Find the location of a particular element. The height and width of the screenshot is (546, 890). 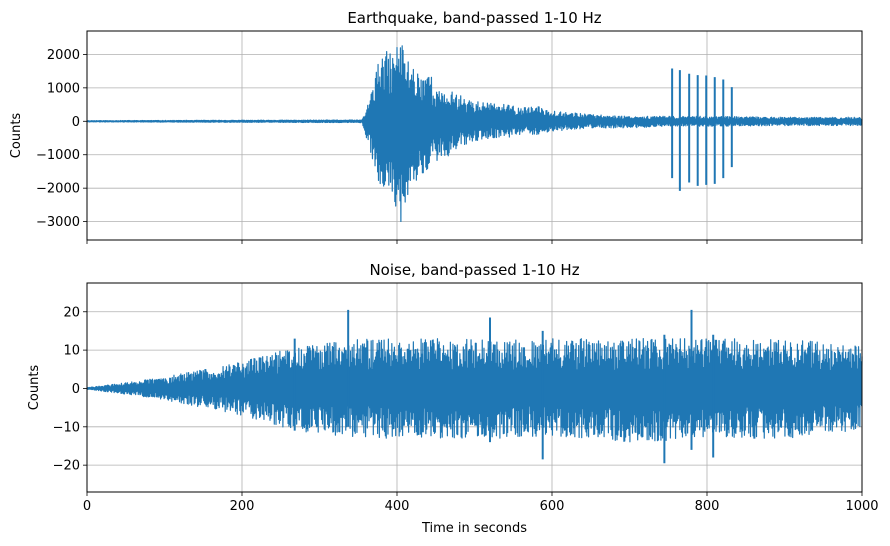

x-tick-label: 0 is located at coordinates (87, 506).